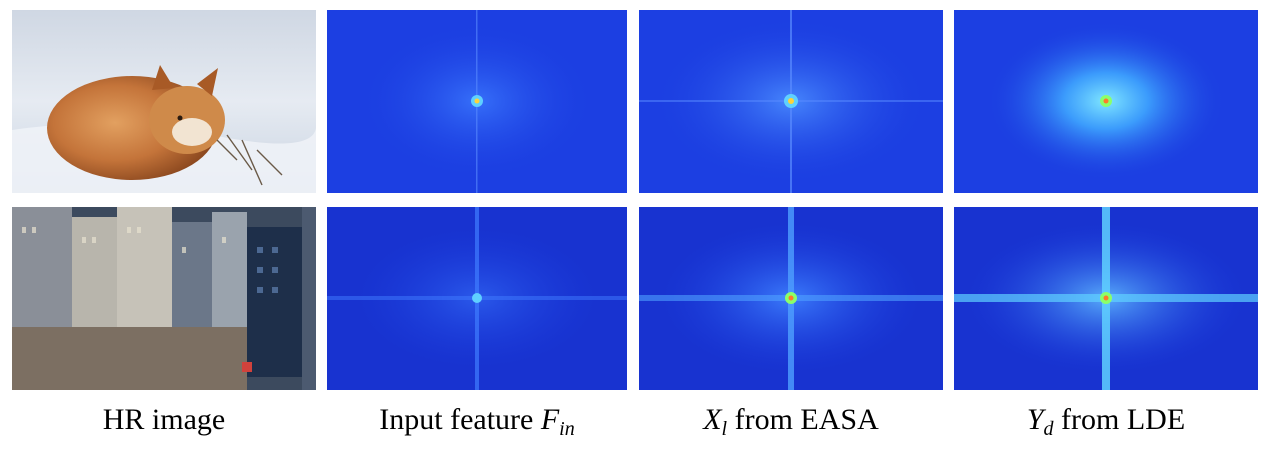 This screenshot has width=1268, height=449. I want to click on caption-lde-suffix: from LDE, so click(1119, 419).